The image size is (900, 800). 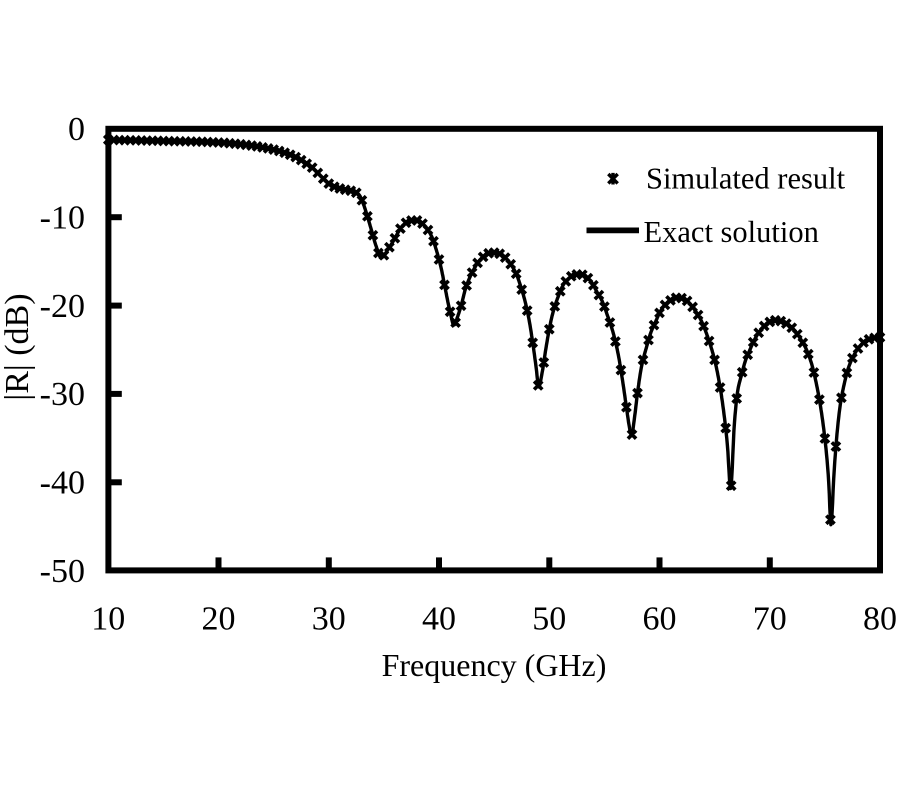 I want to click on svg-text: |R| (dB), so click(x=18, y=346).